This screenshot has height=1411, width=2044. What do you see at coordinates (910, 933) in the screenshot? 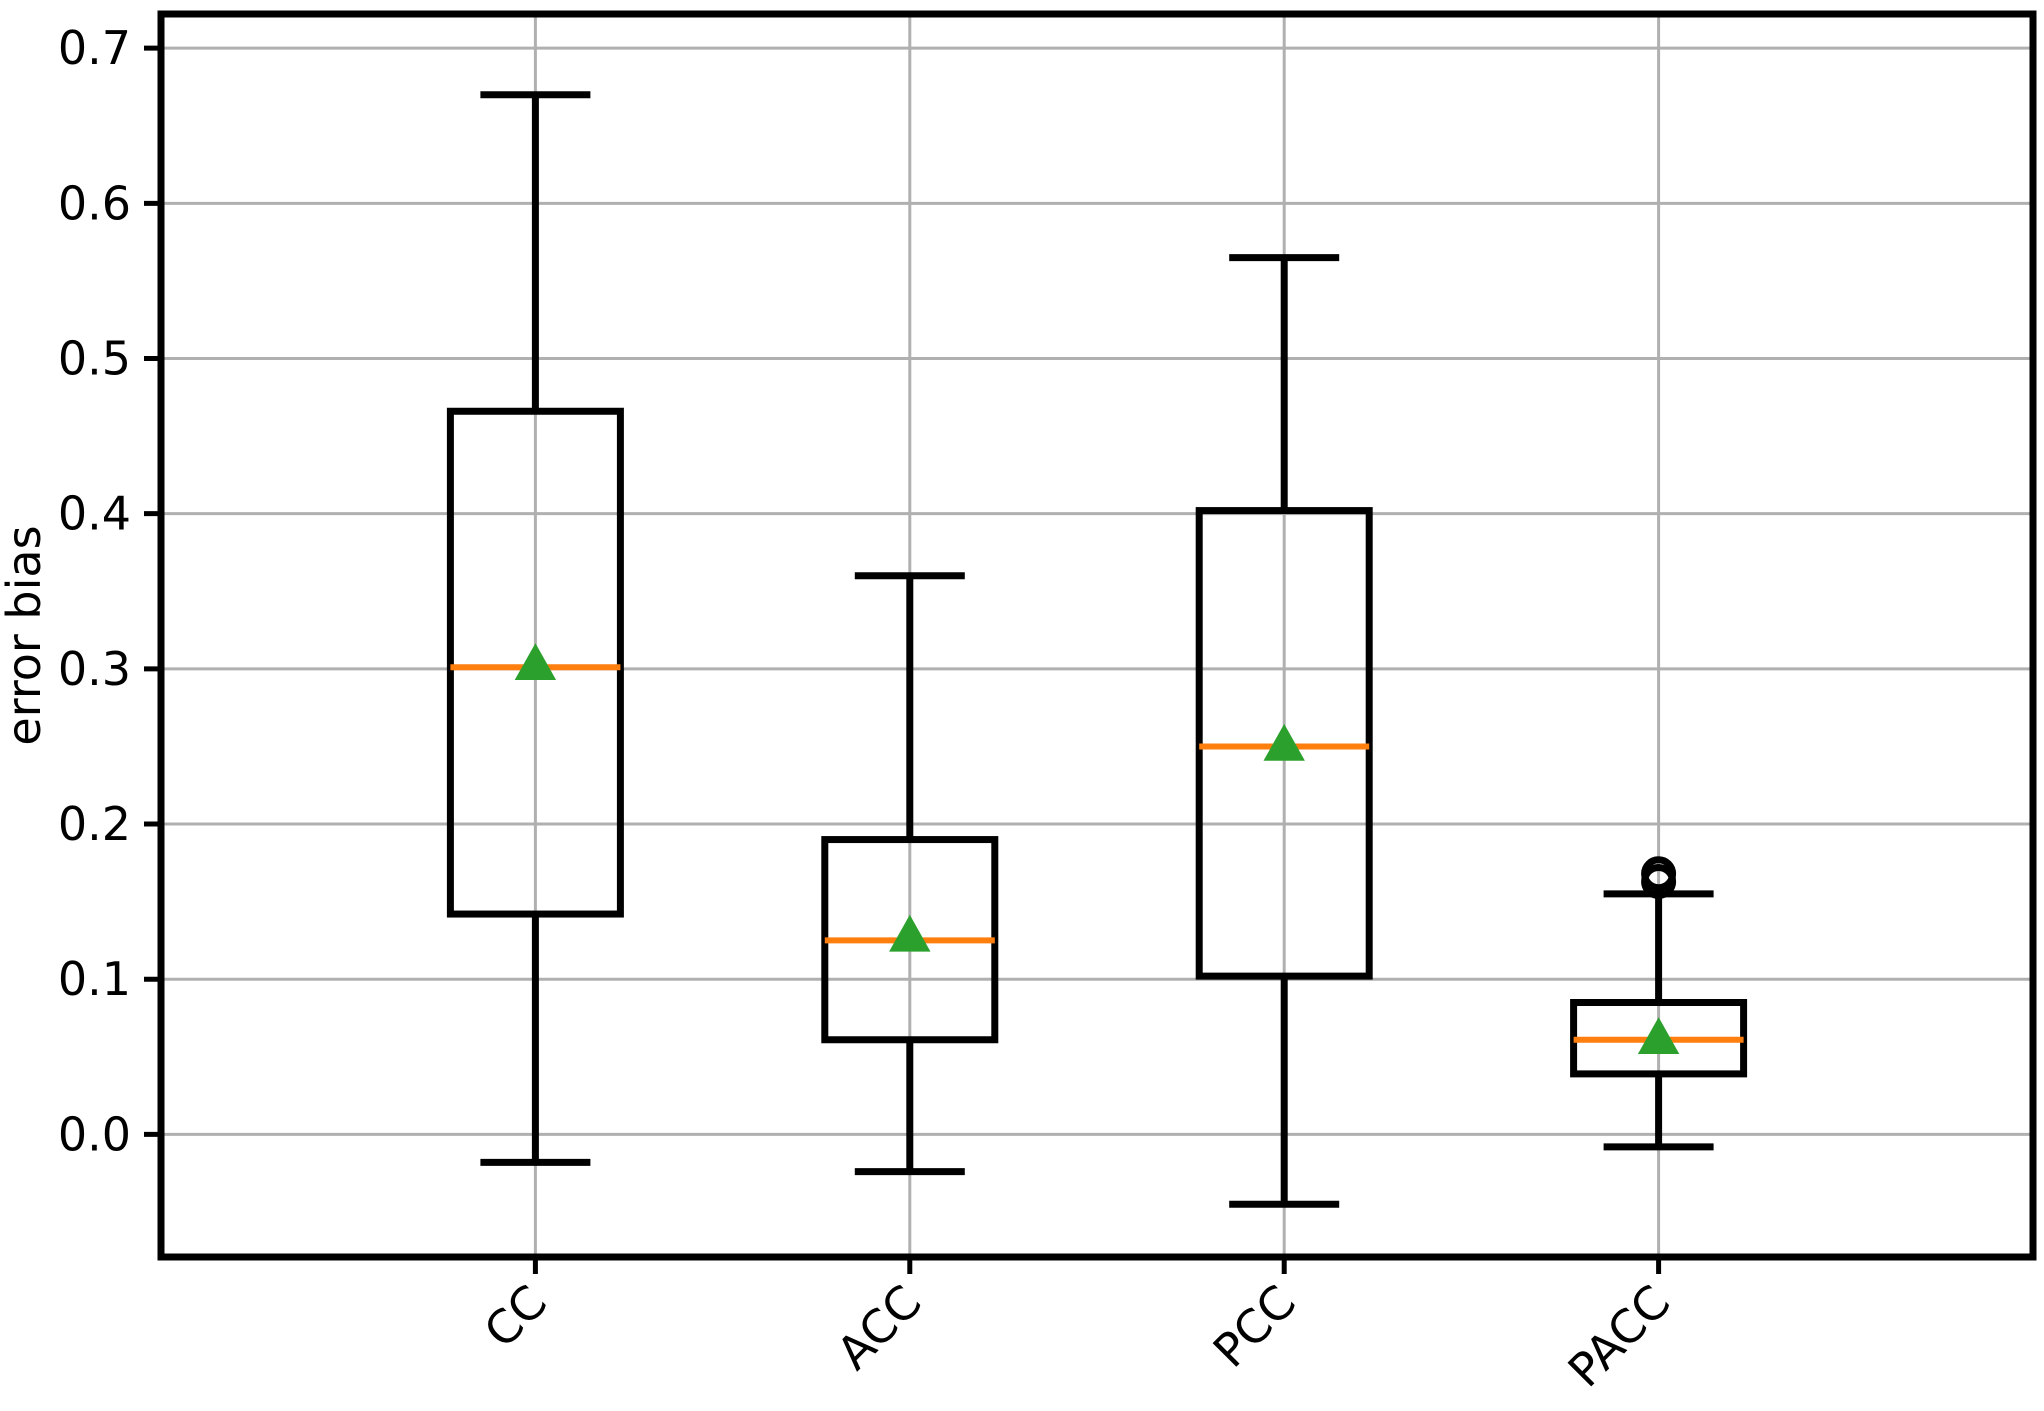
I see `mean-marker-acc` at bounding box center [910, 933].